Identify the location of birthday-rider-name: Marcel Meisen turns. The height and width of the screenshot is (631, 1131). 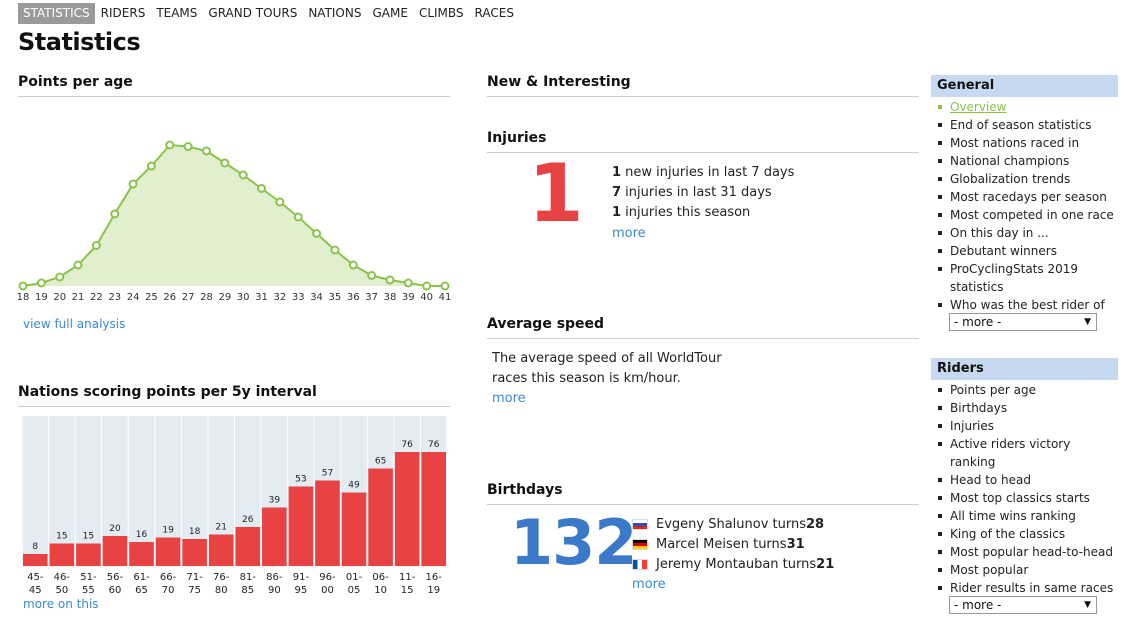
(721, 544).